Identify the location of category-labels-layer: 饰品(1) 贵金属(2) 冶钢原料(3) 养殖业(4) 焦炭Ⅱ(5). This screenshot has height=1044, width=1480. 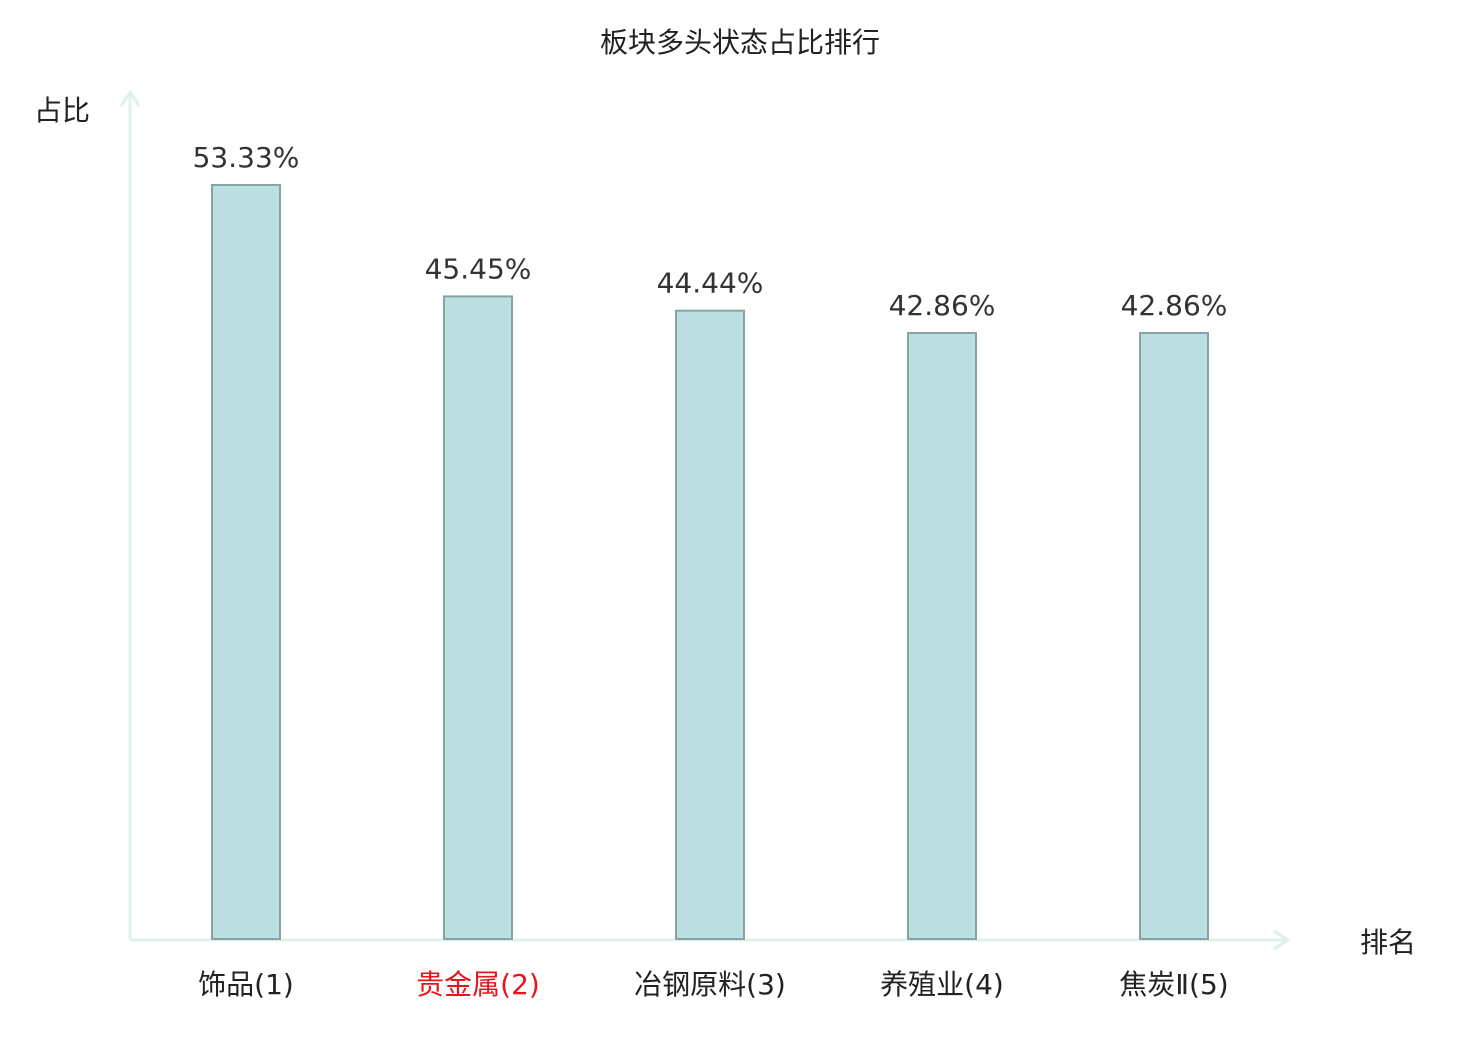
(713, 984).